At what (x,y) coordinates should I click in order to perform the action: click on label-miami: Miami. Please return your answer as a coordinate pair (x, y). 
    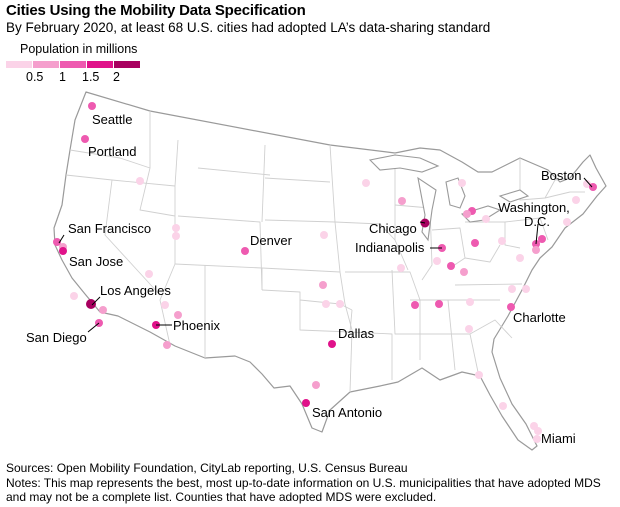
    Looking at the image, I should click on (558, 438).